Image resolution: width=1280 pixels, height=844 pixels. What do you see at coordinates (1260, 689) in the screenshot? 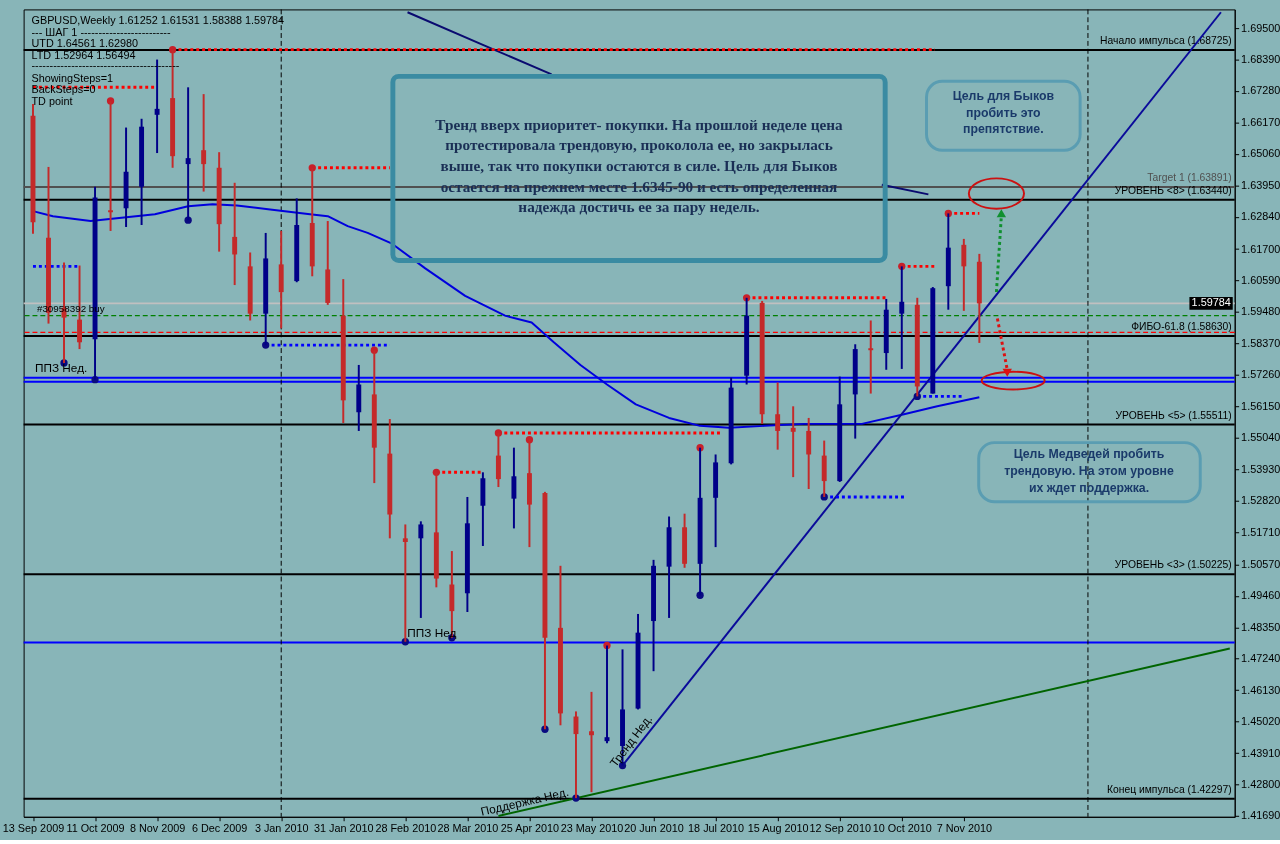
I see `y-tick-label: 1.46130` at bounding box center [1260, 689].